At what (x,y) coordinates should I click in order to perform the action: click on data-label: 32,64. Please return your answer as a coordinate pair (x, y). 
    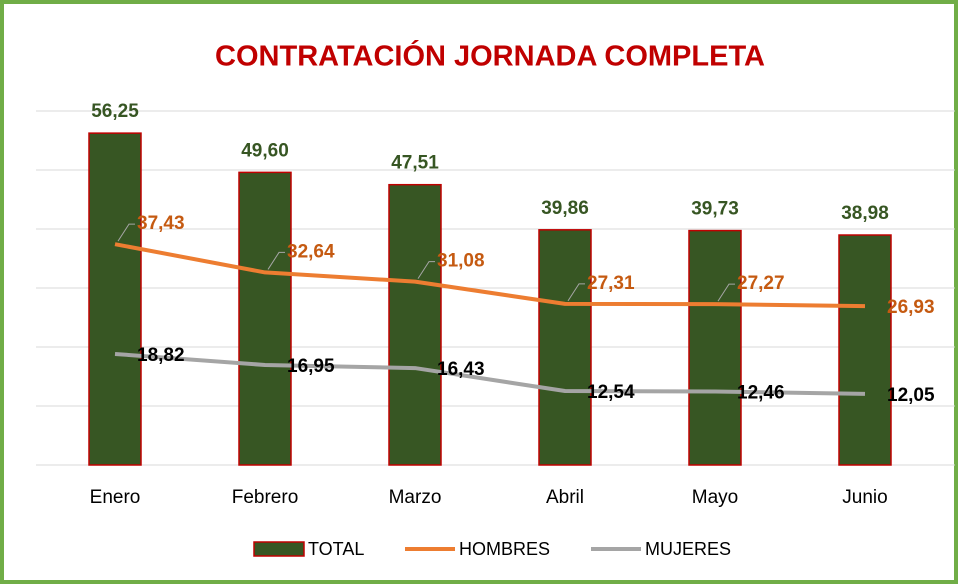
    Looking at the image, I should click on (311, 251).